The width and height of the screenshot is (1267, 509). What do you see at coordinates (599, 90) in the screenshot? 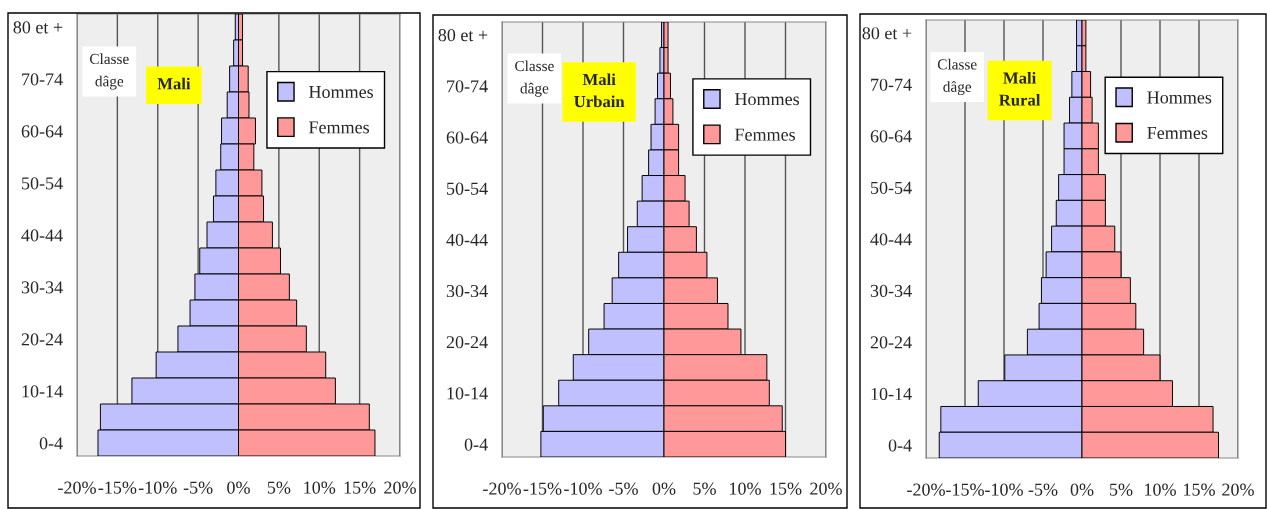
I see `text: Mali Urbain` at bounding box center [599, 90].